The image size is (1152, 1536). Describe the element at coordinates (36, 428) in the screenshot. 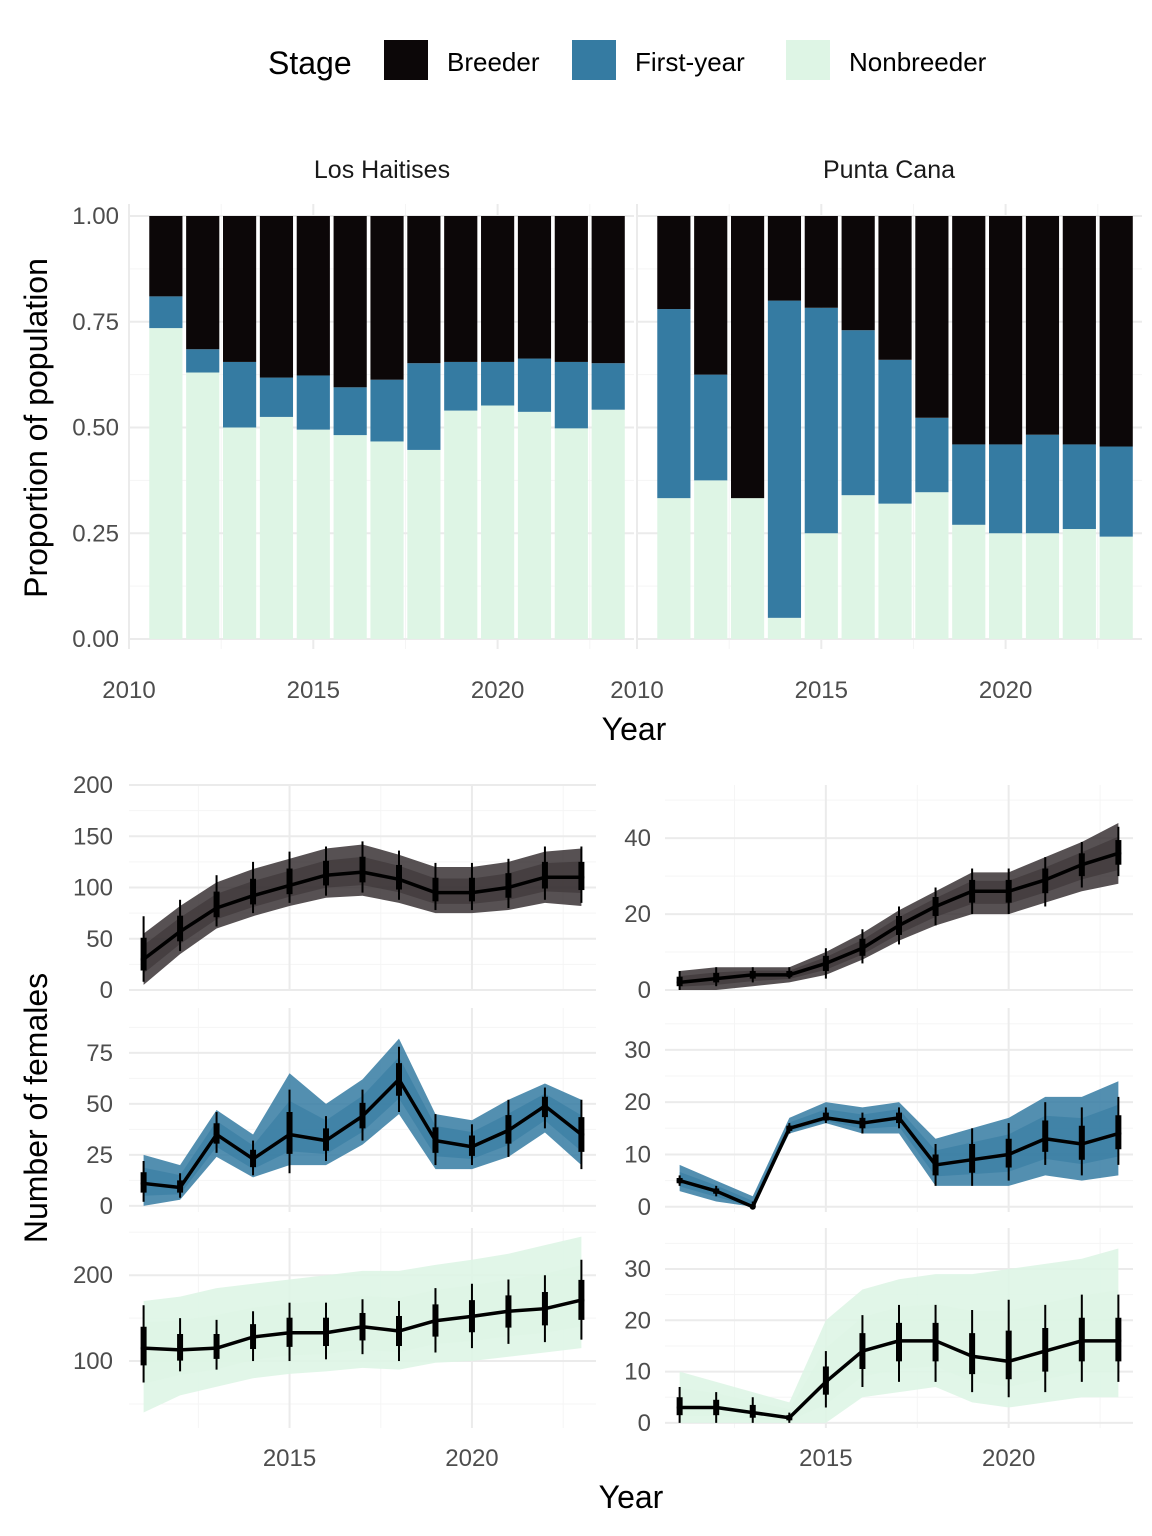

I see `top-y-axis-title: Proportion of population` at that location.